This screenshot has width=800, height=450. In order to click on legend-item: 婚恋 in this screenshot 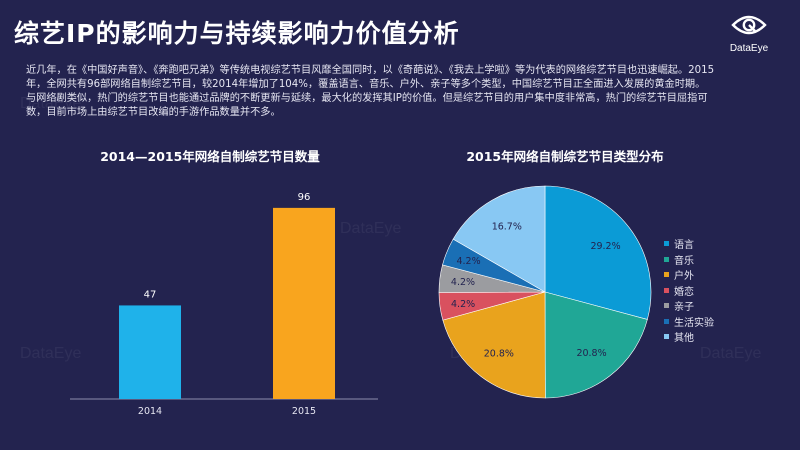, I will do `click(689, 291)`.